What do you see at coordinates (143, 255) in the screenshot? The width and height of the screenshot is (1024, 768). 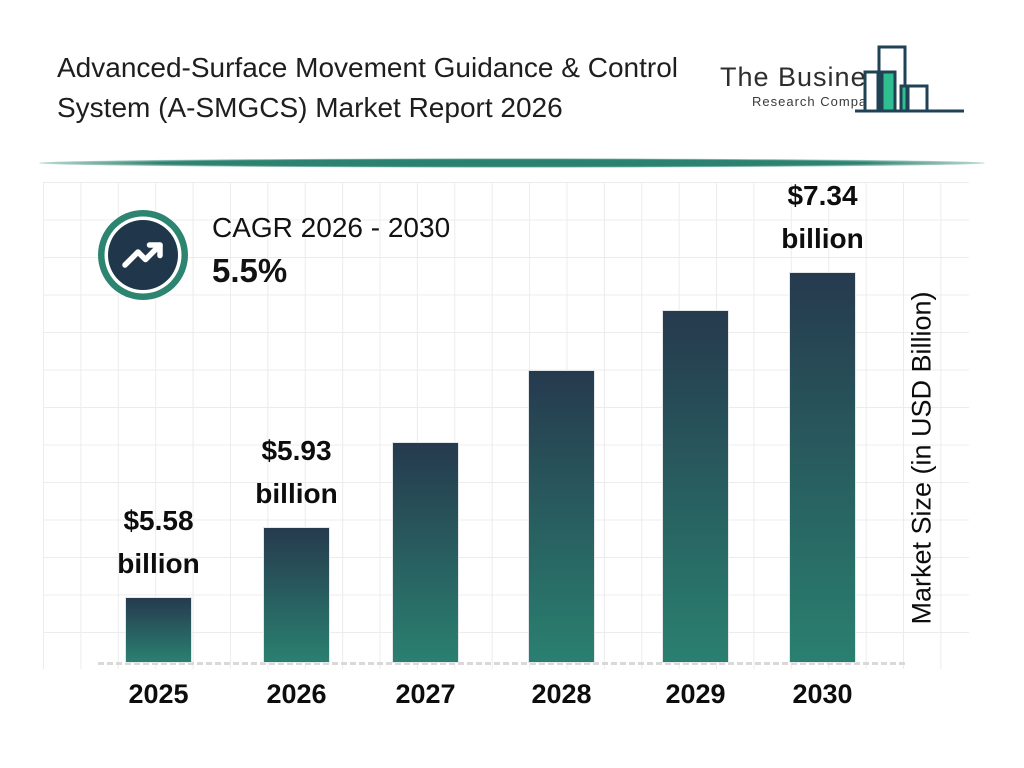 I see `trending-up-icon` at bounding box center [143, 255].